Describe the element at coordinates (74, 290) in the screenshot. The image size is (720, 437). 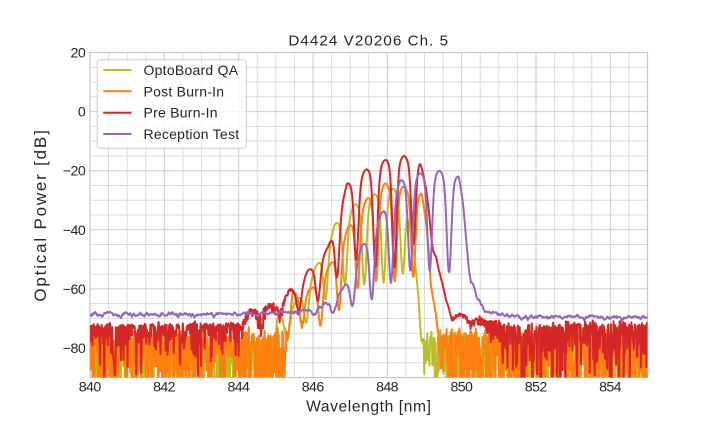
I see `svg-text: −60` at that location.